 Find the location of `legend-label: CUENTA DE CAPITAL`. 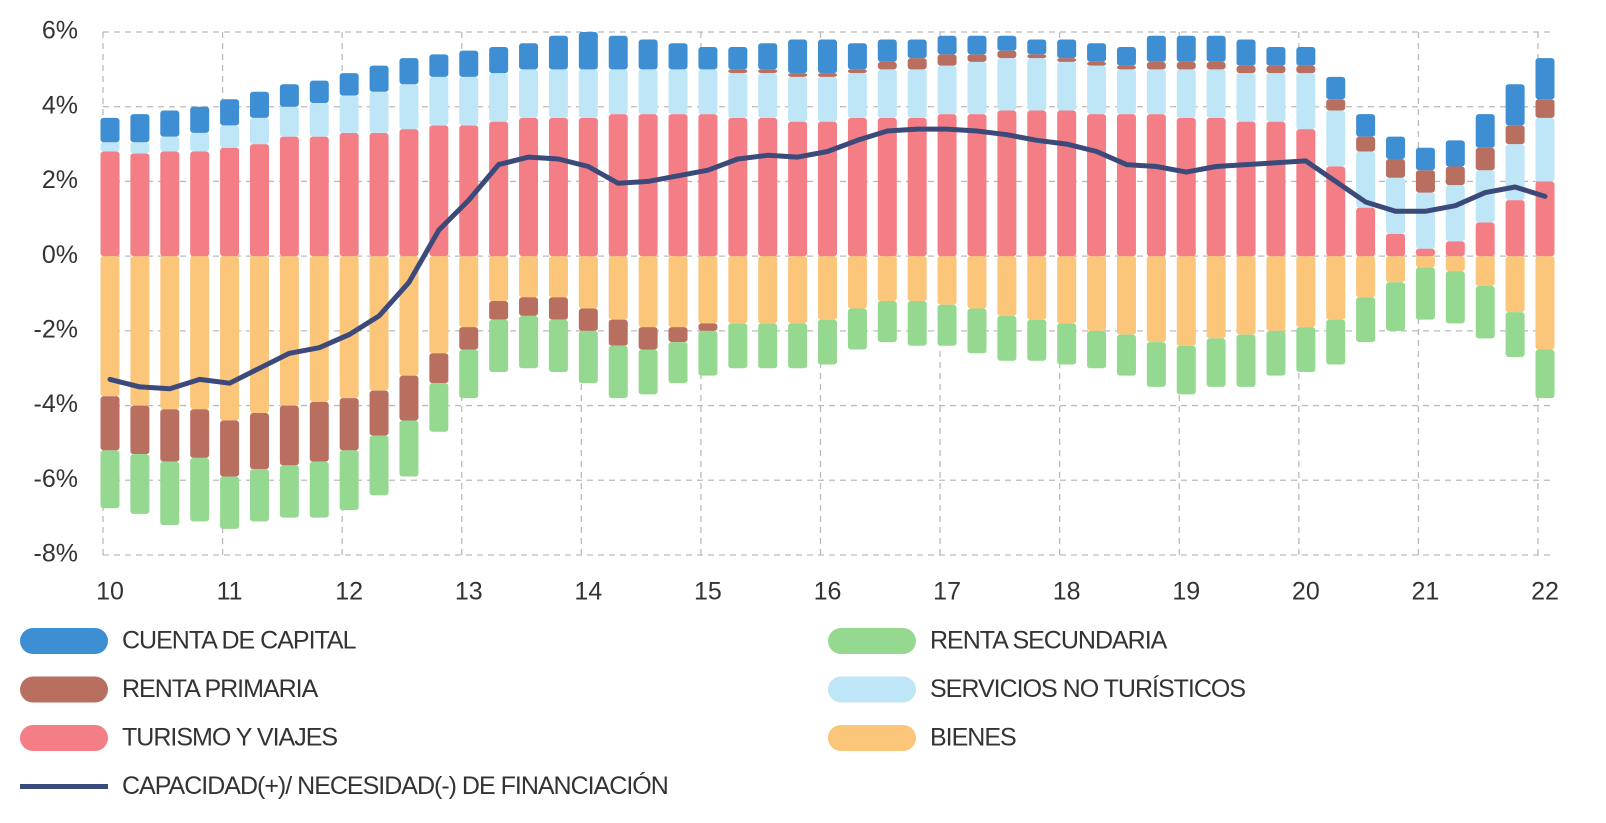

legend-label: CUENTA DE CAPITAL is located at coordinates (239, 641).